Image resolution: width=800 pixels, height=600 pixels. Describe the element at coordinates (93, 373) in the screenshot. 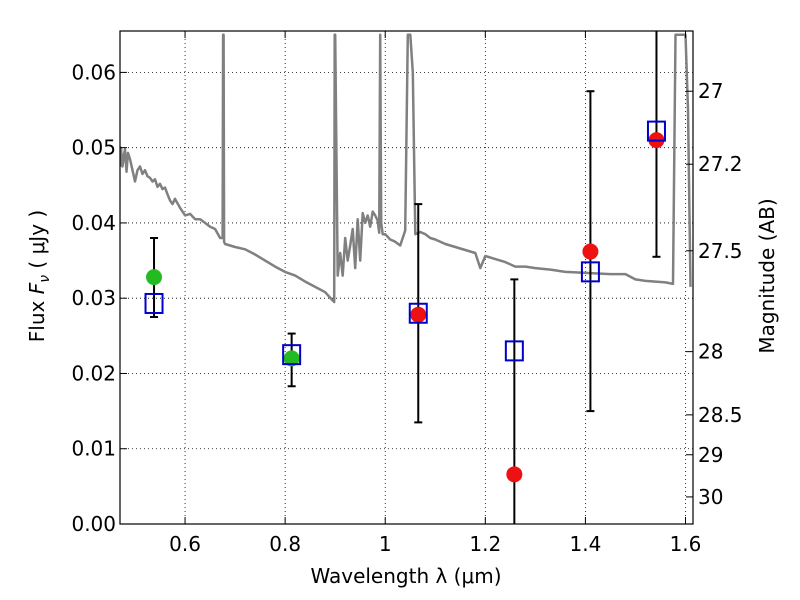

I see `y-tick-label: 0.02` at that location.